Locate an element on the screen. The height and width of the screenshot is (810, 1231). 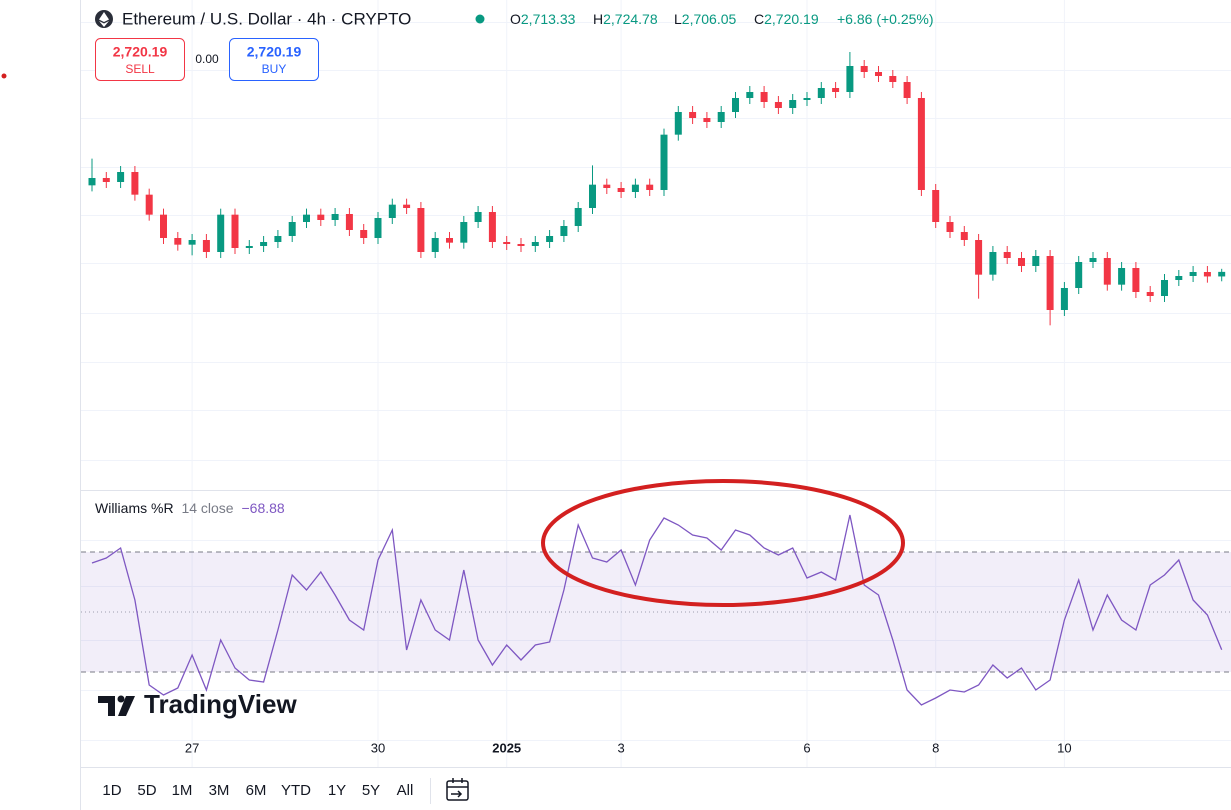
timeframe-button: 6M is located at coordinates (256, 790).